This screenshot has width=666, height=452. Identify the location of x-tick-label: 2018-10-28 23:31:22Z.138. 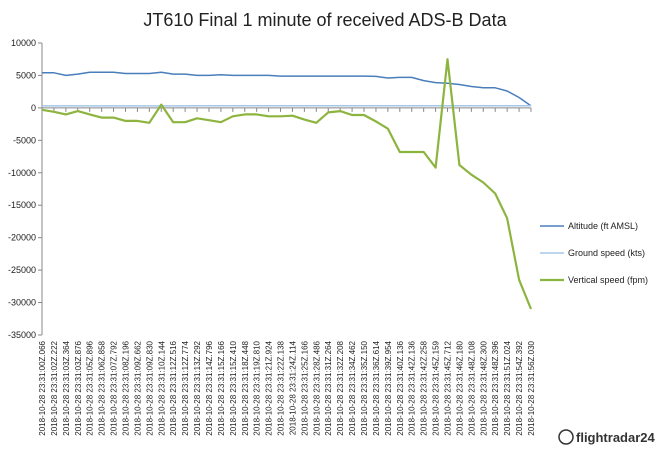
(281, 387).